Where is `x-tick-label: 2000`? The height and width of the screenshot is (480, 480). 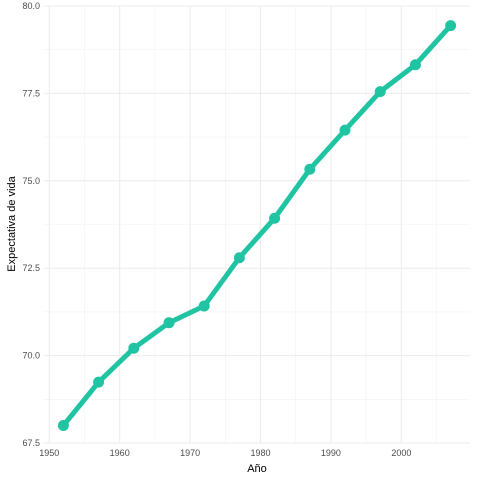
x-tick-label: 2000 is located at coordinates (401, 453).